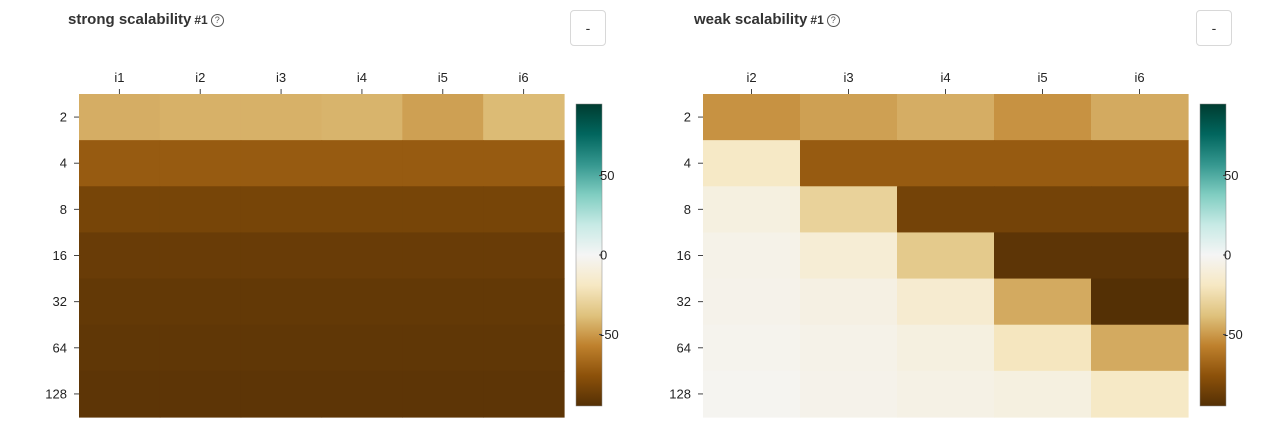 The image size is (1281, 431). What do you see at coordinates (60, 301) in the screenshot?
I see `y-tick-label: 32` at bounding box center [60, 301].